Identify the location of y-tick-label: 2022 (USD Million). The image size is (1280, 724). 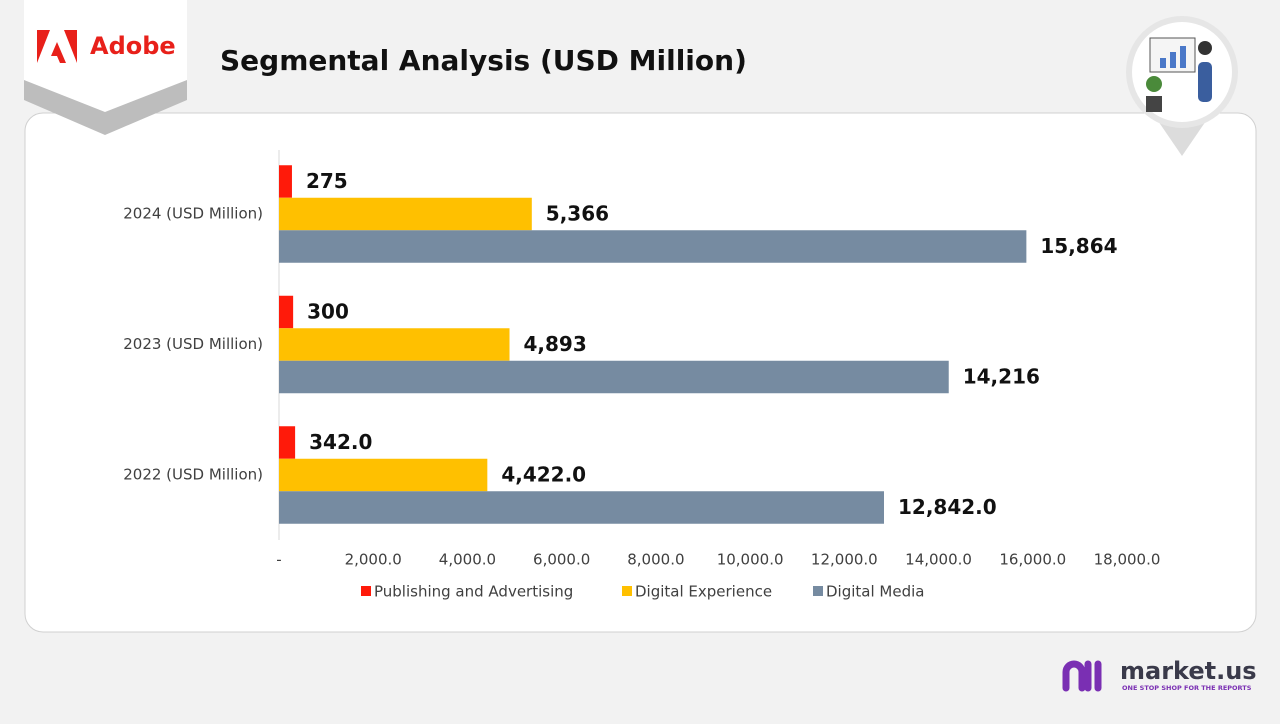
(193, 475).